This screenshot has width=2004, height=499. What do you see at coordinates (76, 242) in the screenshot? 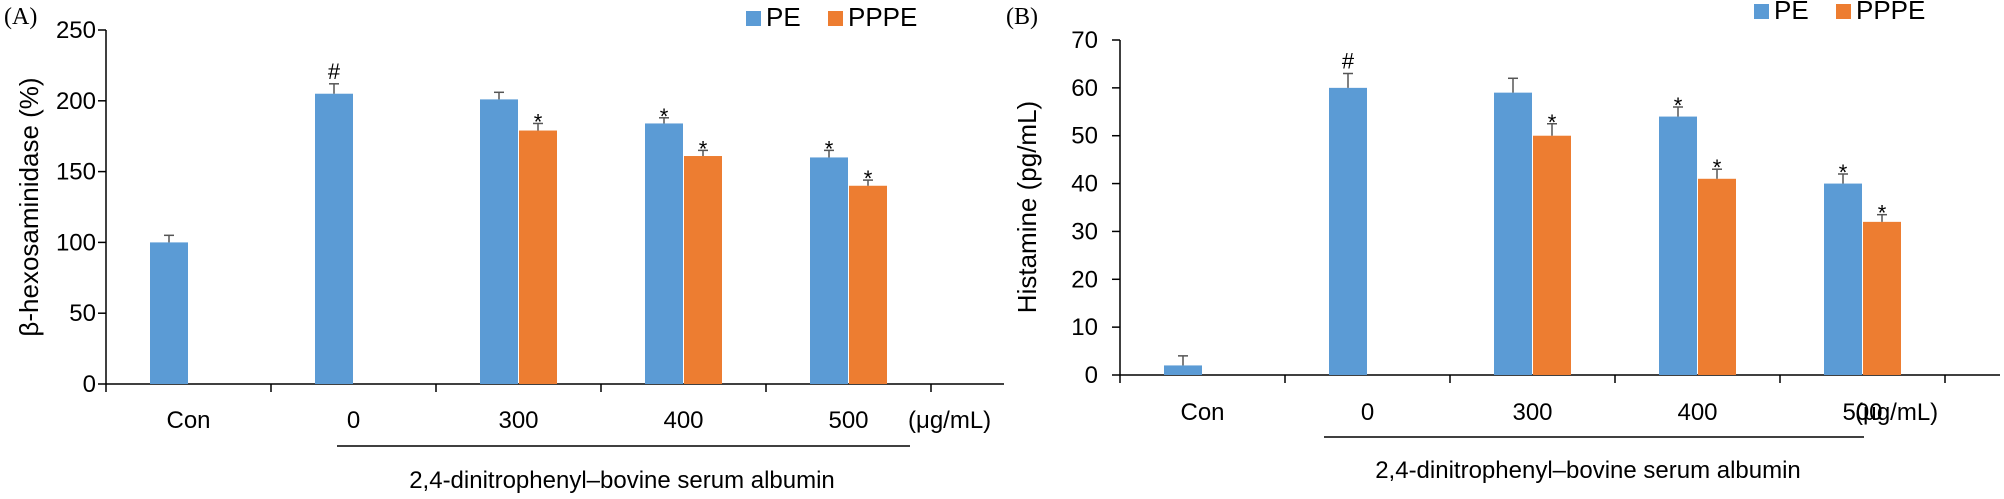
I see `y-tick-label: 100` at bounding box center [76, 242].